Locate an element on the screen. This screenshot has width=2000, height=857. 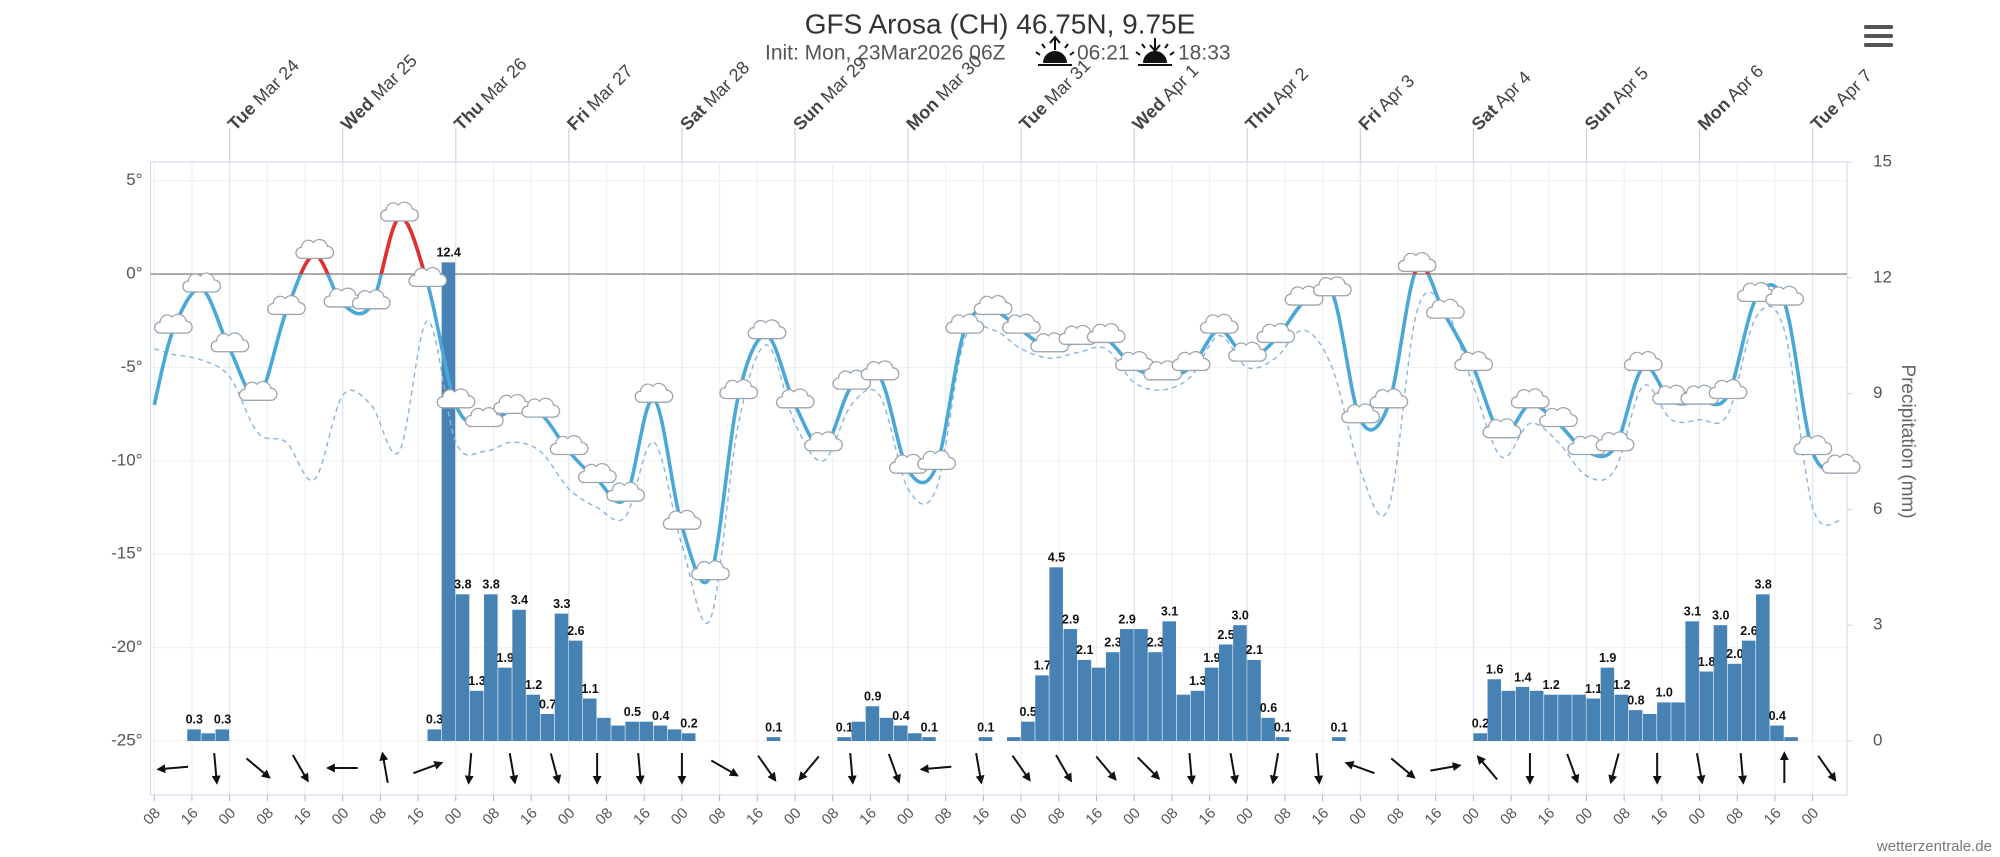
y2-tick-label: 0 is located at coordinates (1877, 739).